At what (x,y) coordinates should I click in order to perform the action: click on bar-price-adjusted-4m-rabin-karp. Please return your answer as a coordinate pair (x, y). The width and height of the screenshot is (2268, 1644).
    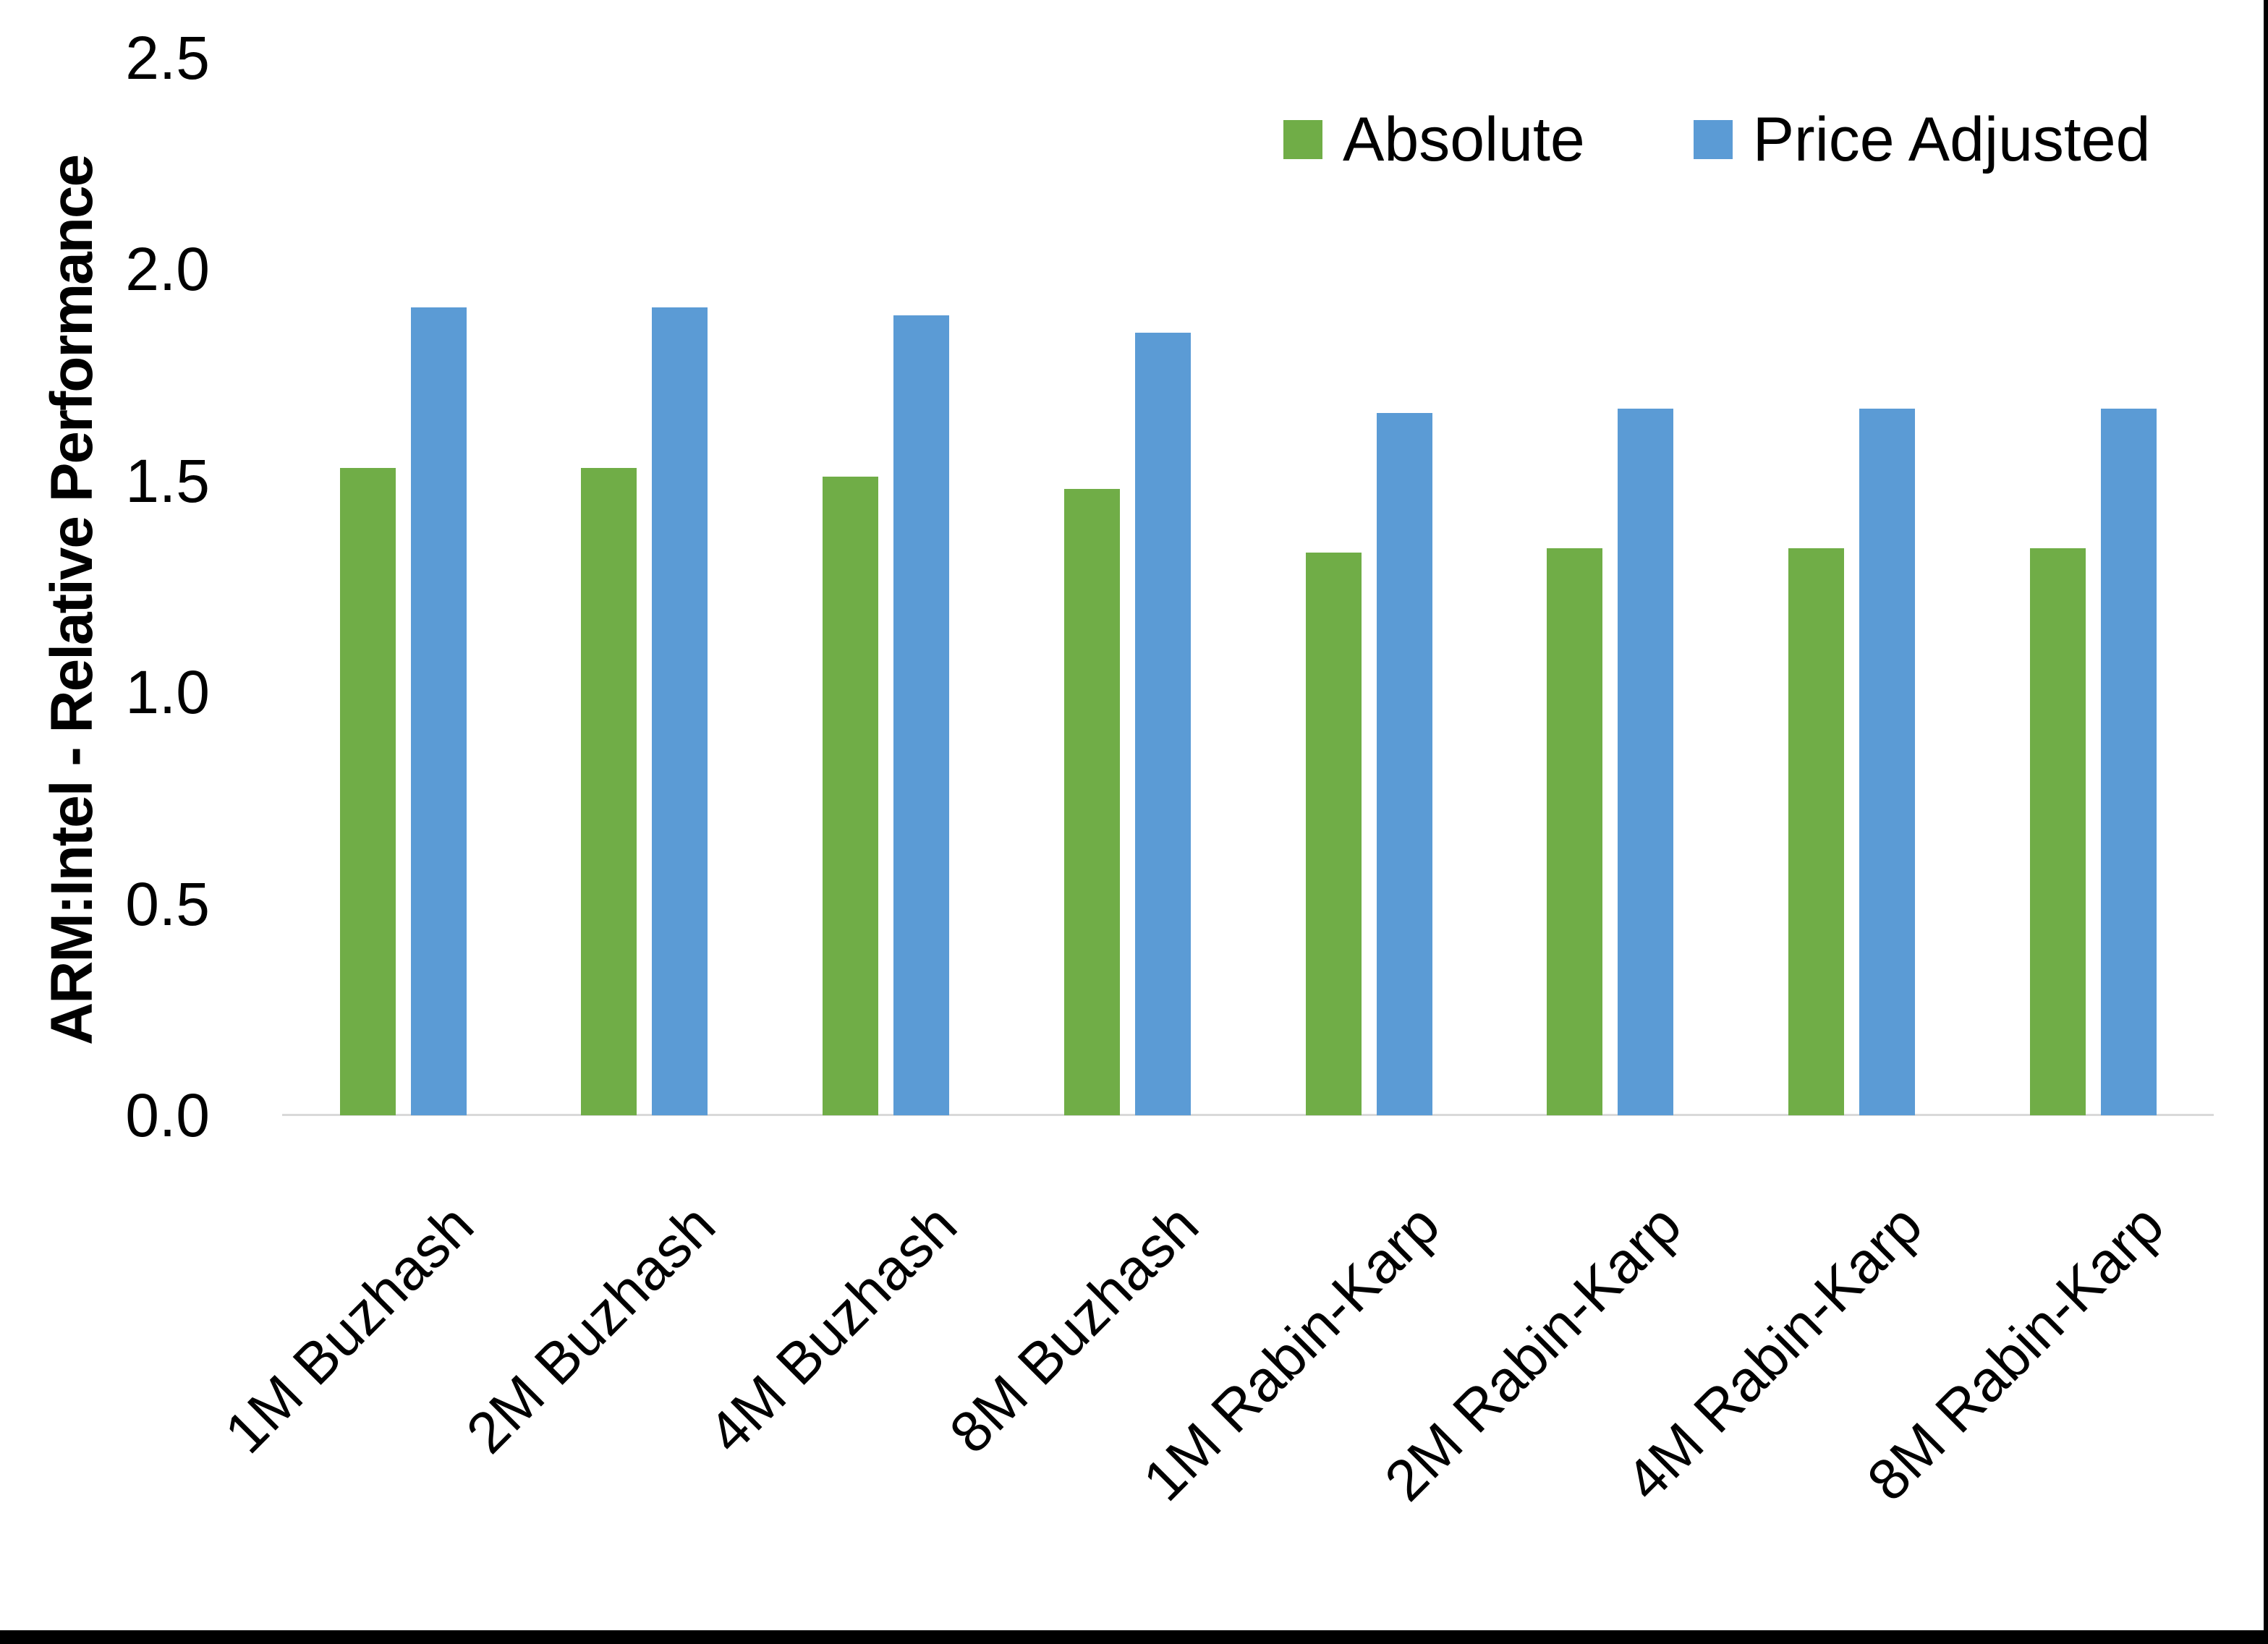
    Looking at the image, I should click on (1887, 762).